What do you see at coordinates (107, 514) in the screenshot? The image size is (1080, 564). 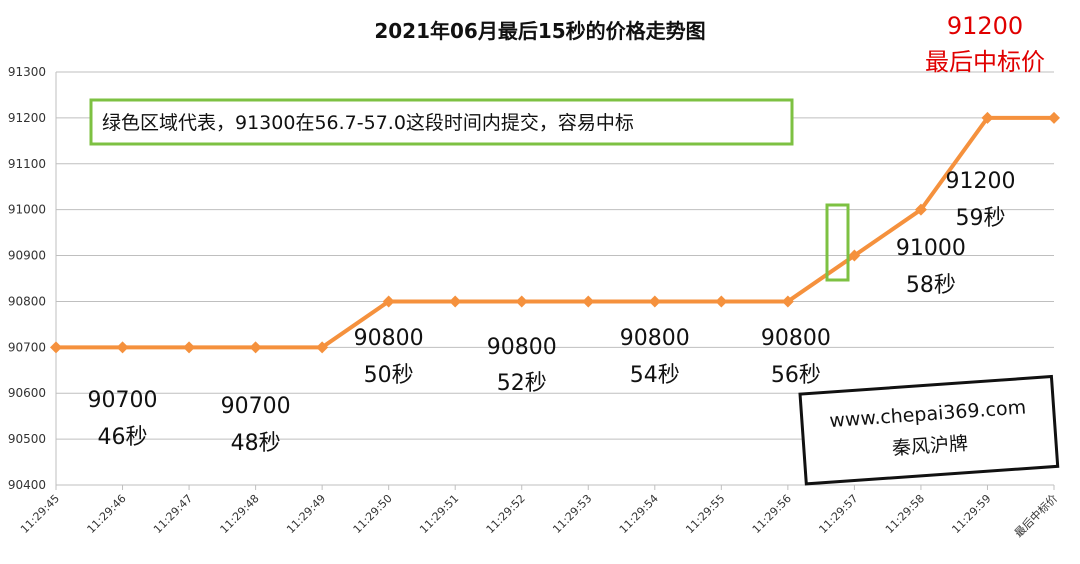 I see `x-tick-label: 11:29:46` at bounding box center [107, 514].